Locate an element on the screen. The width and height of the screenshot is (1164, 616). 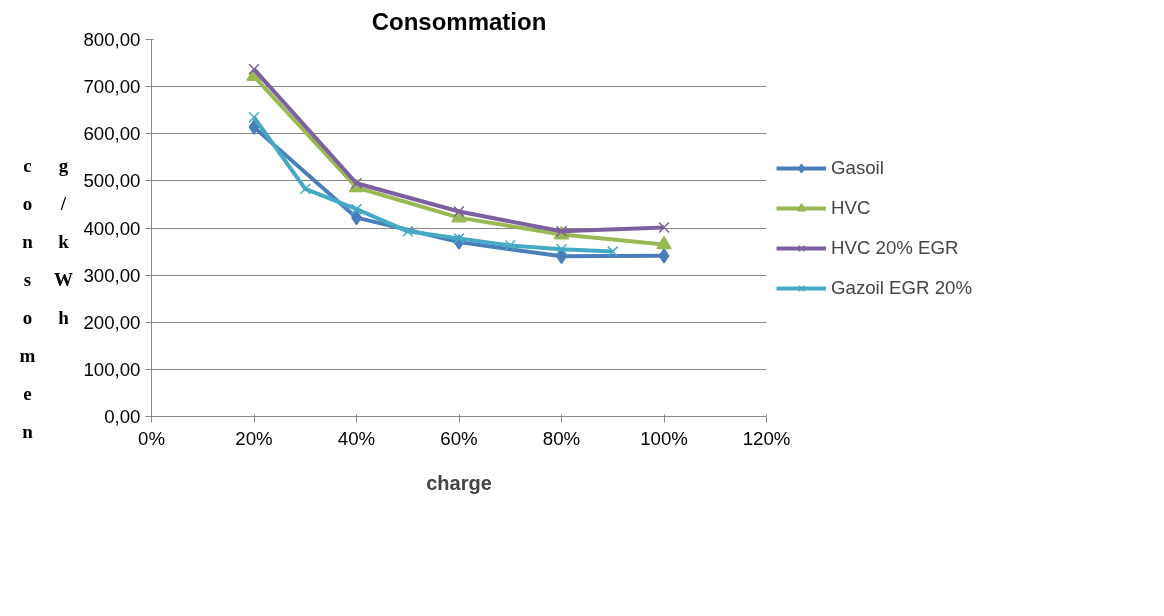
y-tick-label: 200,00 is located at coordinates (112, 322).